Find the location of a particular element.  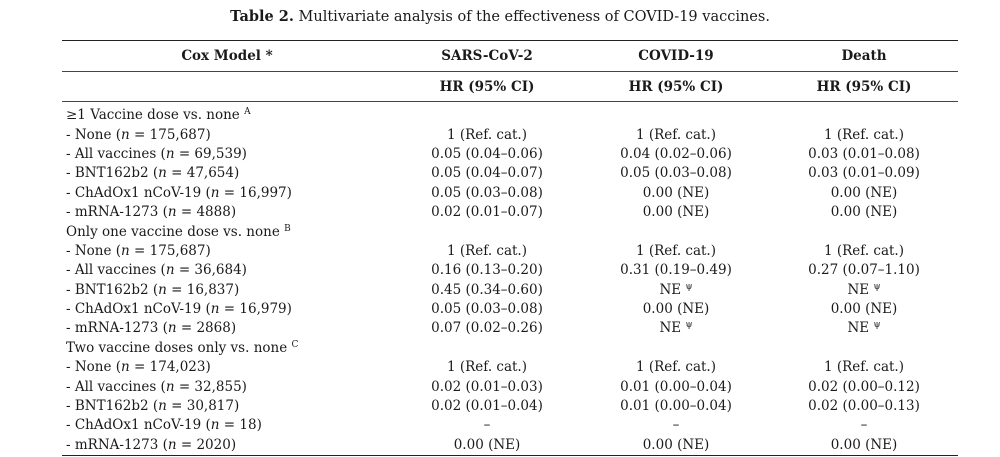

section-title-text: ≥1 Vaccine dose vs. none is located at coordinates (153, 115).